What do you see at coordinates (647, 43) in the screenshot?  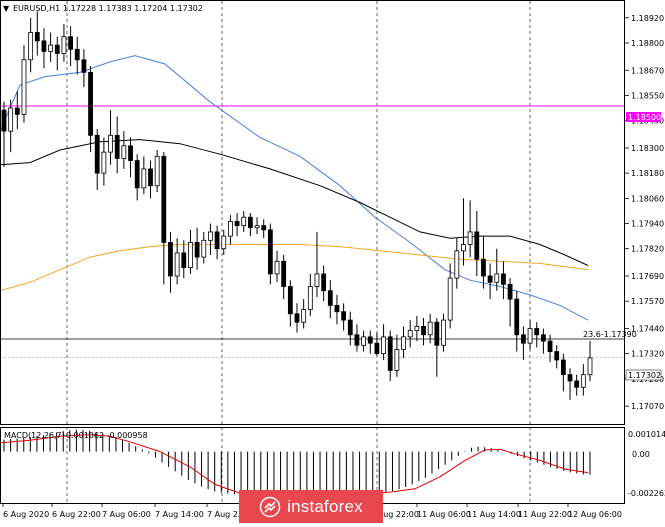 I see `price-tick-label: 1.18800` at bounding box center [647, 43].